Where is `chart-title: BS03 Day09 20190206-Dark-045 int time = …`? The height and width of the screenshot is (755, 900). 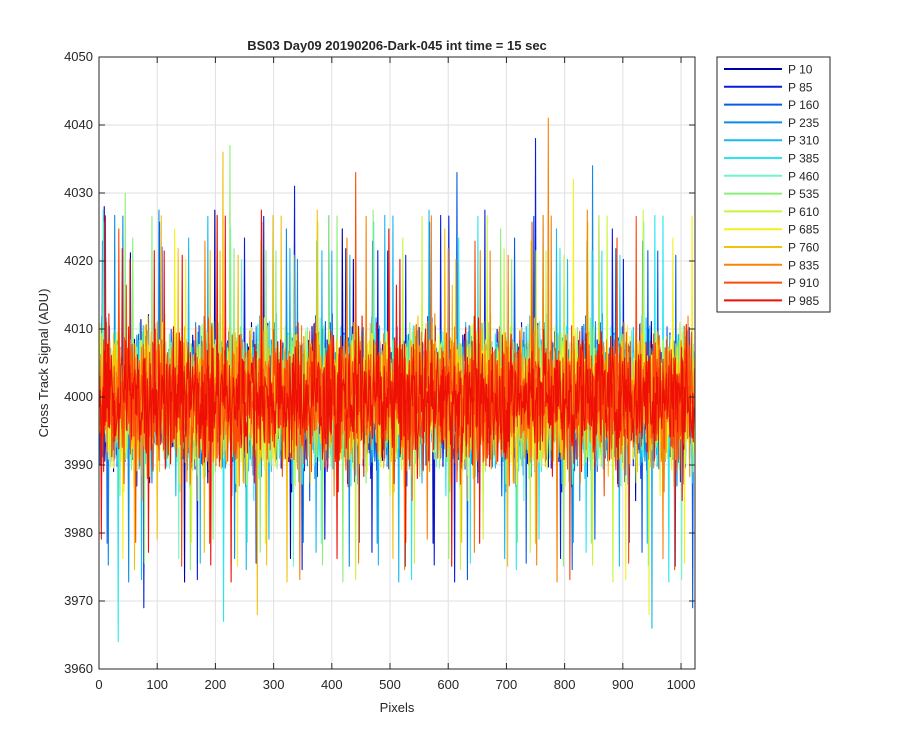
chart-title: BS03 Day09 20190206-Dark-045 int time = … is located at coordinates (397, 45).